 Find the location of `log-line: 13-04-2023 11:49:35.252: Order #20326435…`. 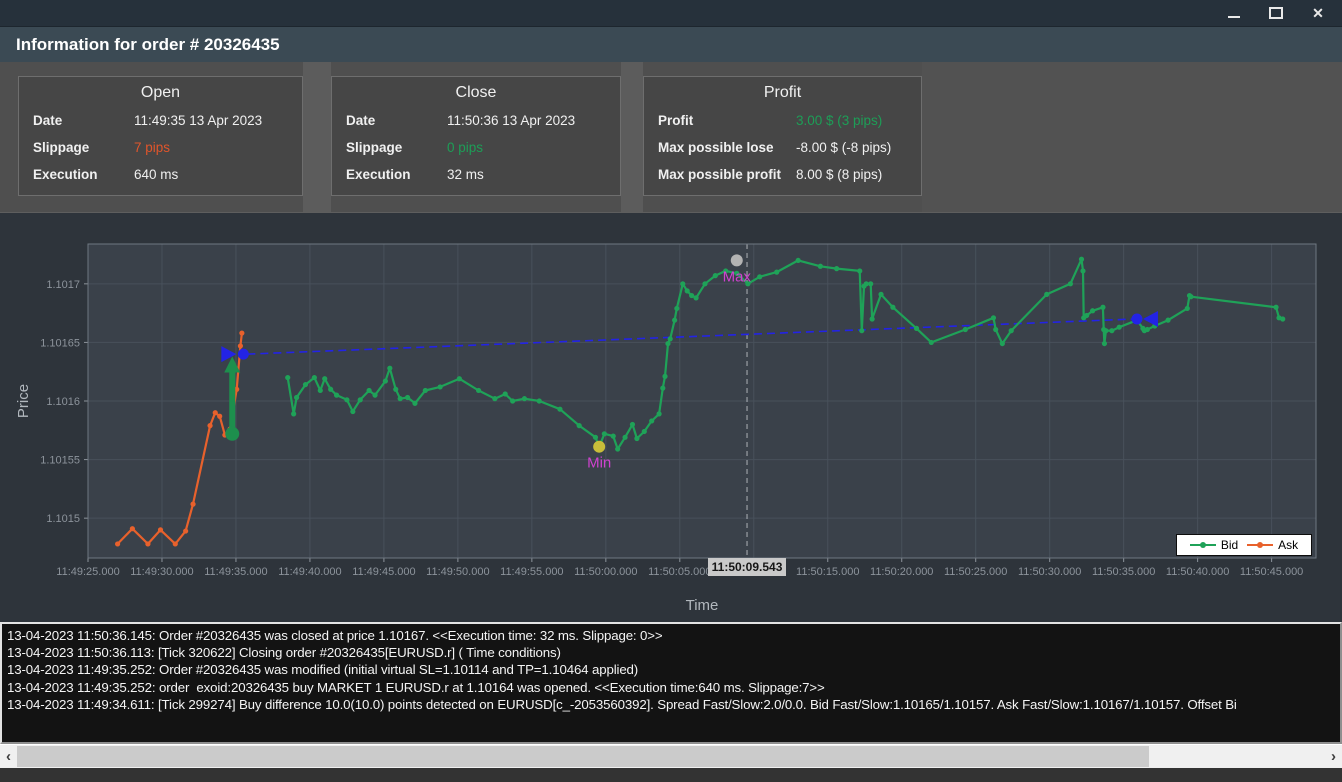

log-line: 13-04-2023 11:49:35.252: Order #20326435… is located at coordinates (323, 670).